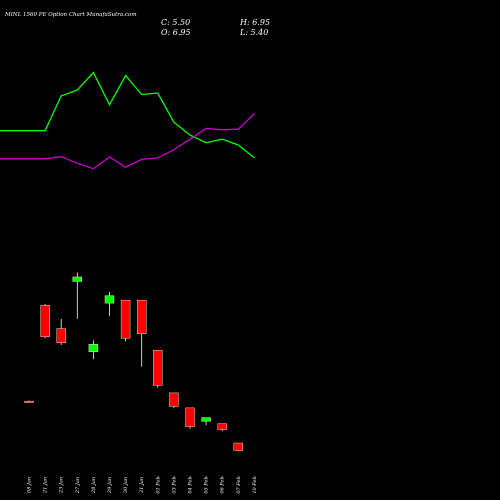 This screenshot has width=500, height=500. What do you see at coordinates (207, 484) in the screenshot?
I see `x-tick-label: 05 Feb` at bounding box center [207, 484].